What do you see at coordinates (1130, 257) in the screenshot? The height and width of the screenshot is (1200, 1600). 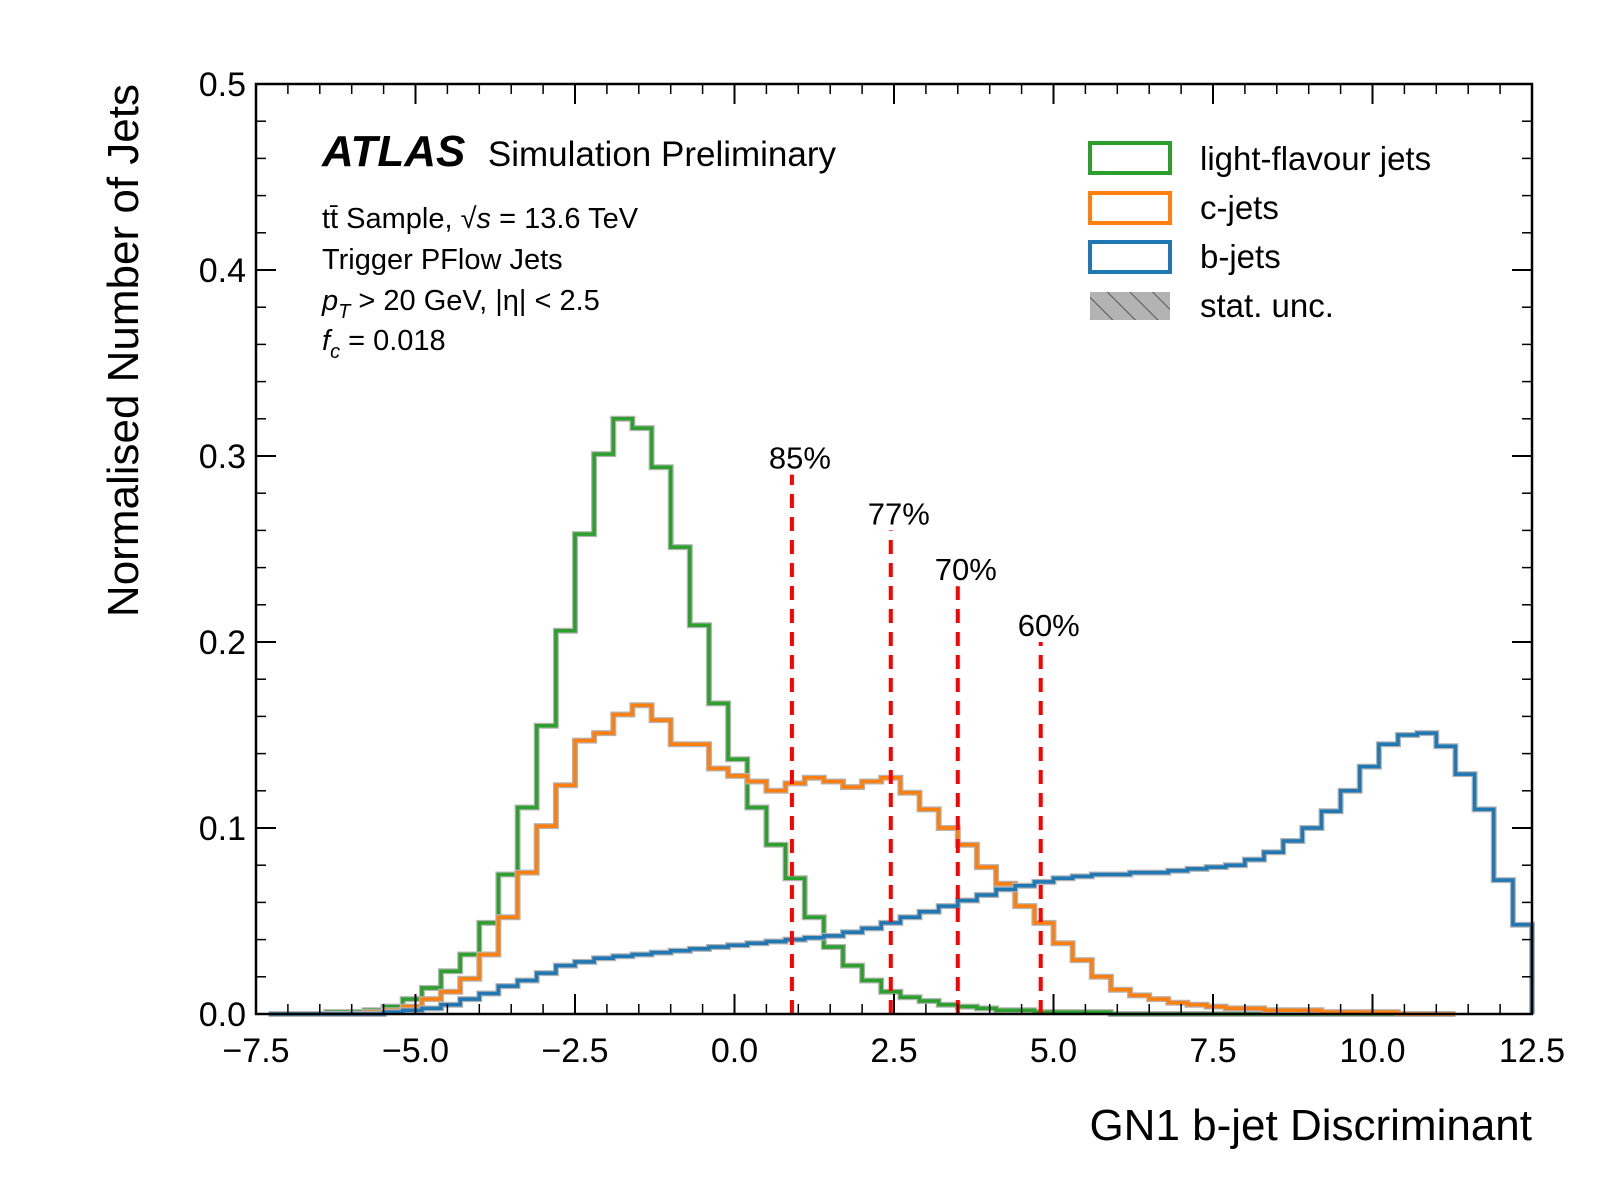 I see `legend-swatch-b` at bounding box center [1130, 257].